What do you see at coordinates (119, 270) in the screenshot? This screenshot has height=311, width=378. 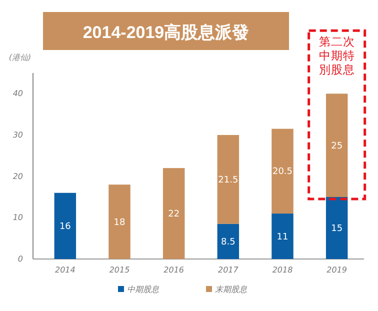 I see `x-tick-label: 2015` at bounding box center [119, 270].